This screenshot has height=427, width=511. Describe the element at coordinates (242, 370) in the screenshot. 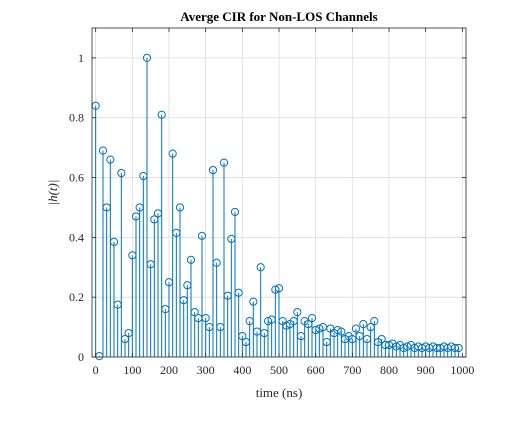

I see `x-tick-label: 400` at that location.